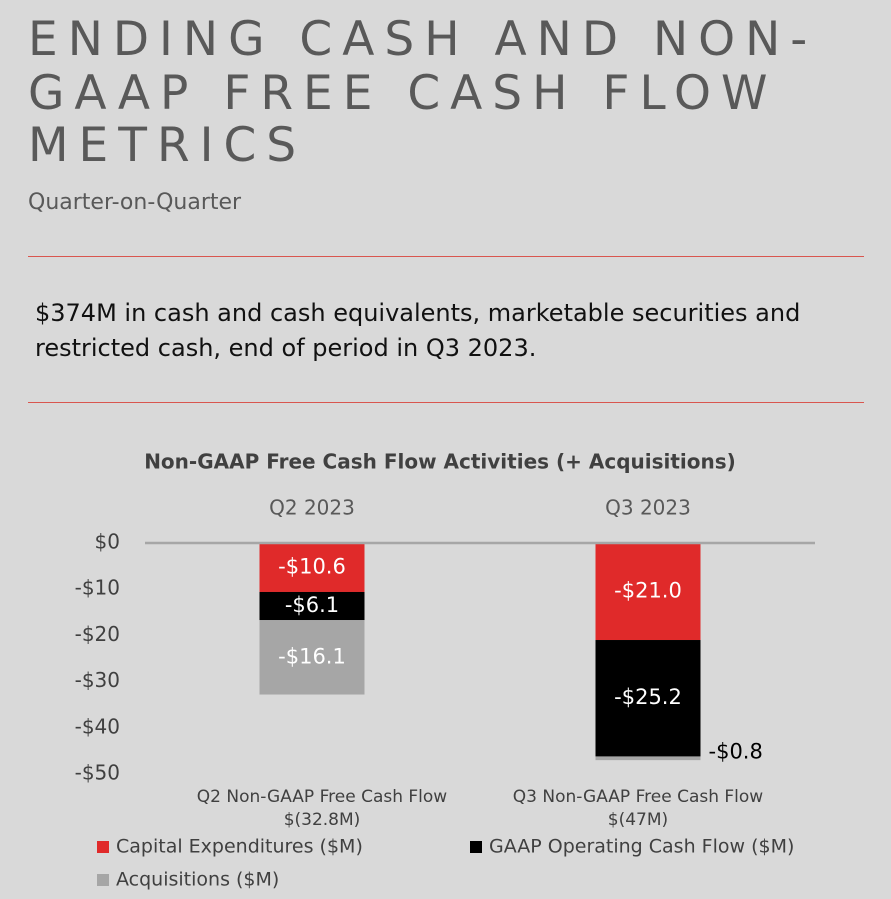  What do you see at coordinates (97, 634) in the screenshot?
I see `y-tick-label: -$20` at bounding box center [97, 634].